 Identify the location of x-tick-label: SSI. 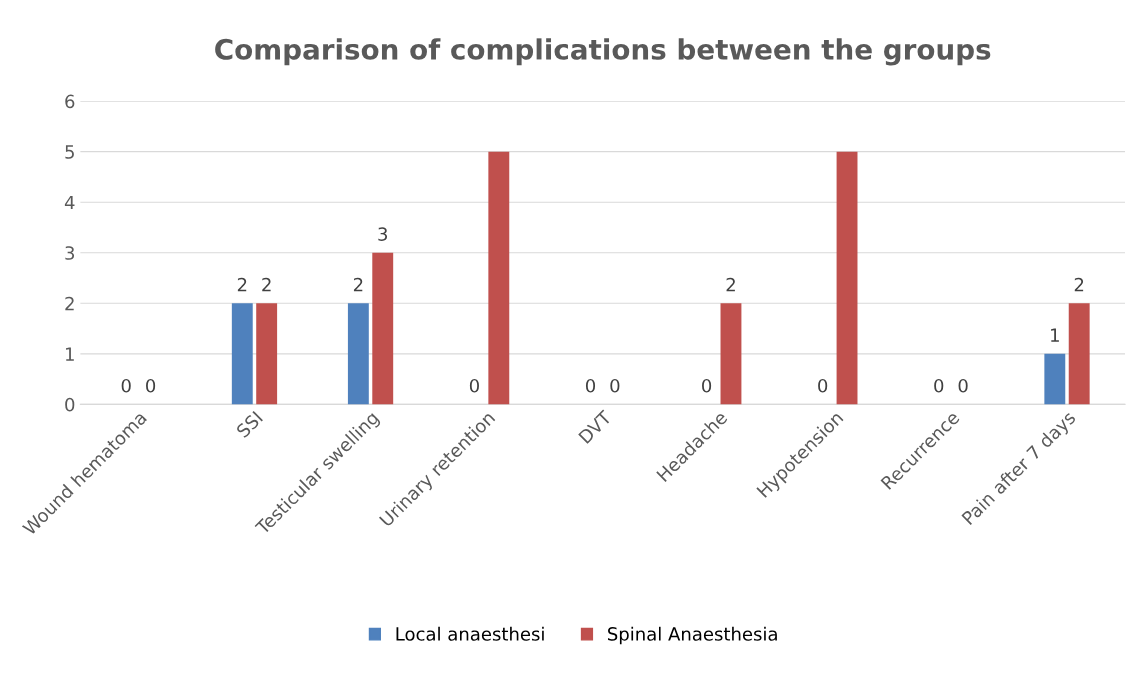
(249, 424).